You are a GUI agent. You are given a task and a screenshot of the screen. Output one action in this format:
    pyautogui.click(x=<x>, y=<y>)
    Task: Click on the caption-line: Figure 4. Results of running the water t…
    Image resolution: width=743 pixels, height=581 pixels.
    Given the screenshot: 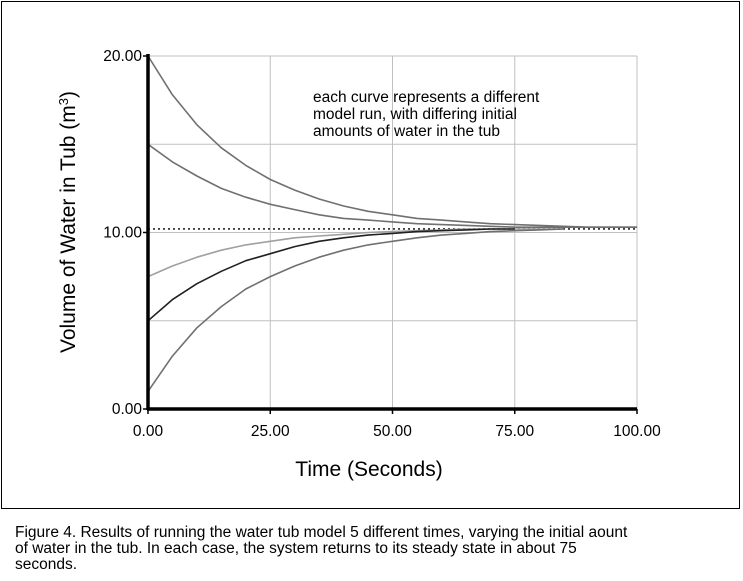 What is the action you would take?
    pyautogui.click(x=321, y=532)
    